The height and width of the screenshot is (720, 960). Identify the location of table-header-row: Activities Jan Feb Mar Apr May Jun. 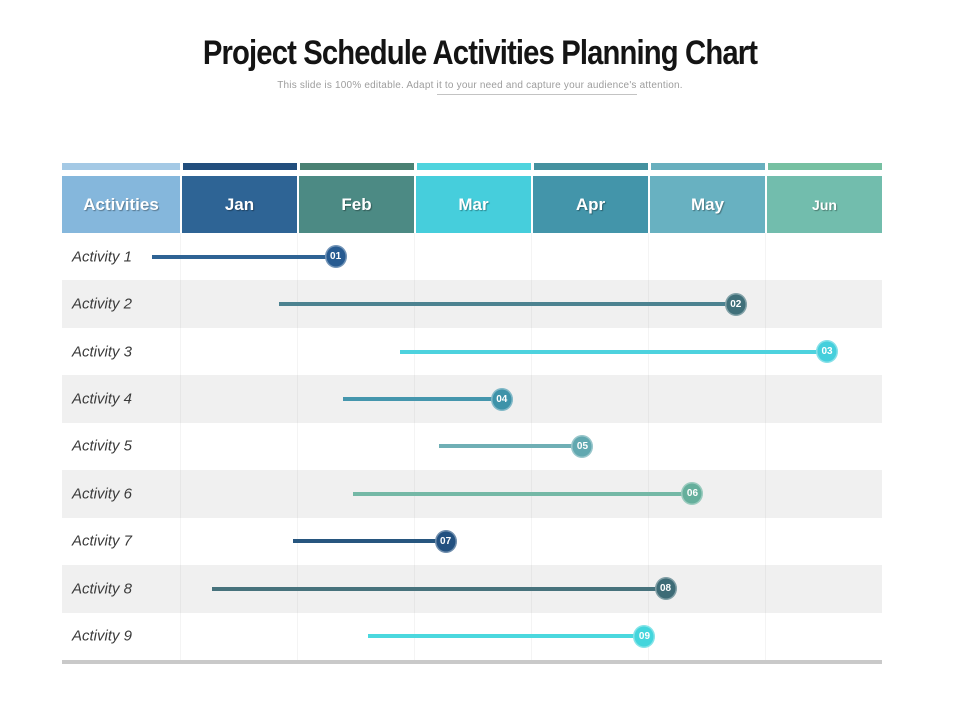
(472, 204).